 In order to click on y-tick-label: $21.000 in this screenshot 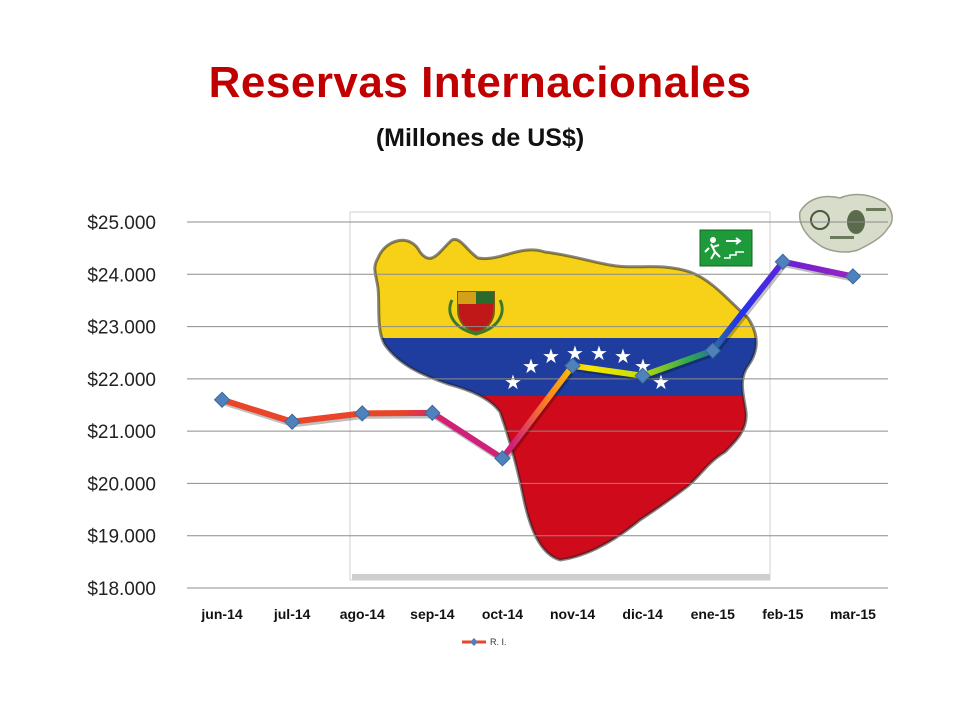, I will do `click(121, 432)`.